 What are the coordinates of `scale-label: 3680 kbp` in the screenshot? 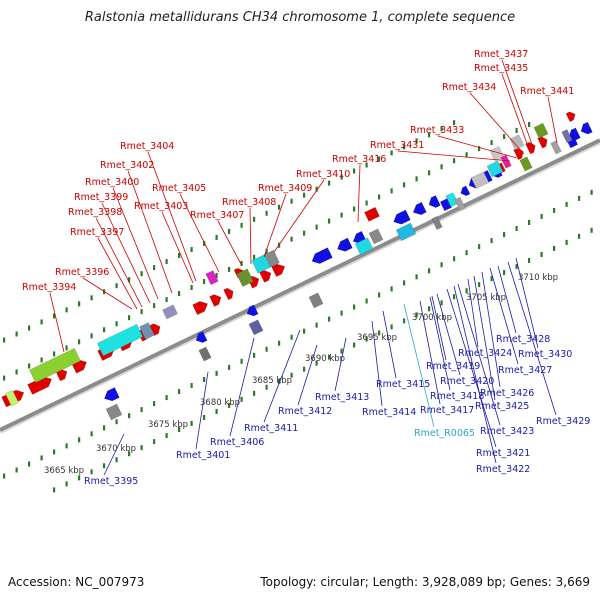 It's located at (220, 403).